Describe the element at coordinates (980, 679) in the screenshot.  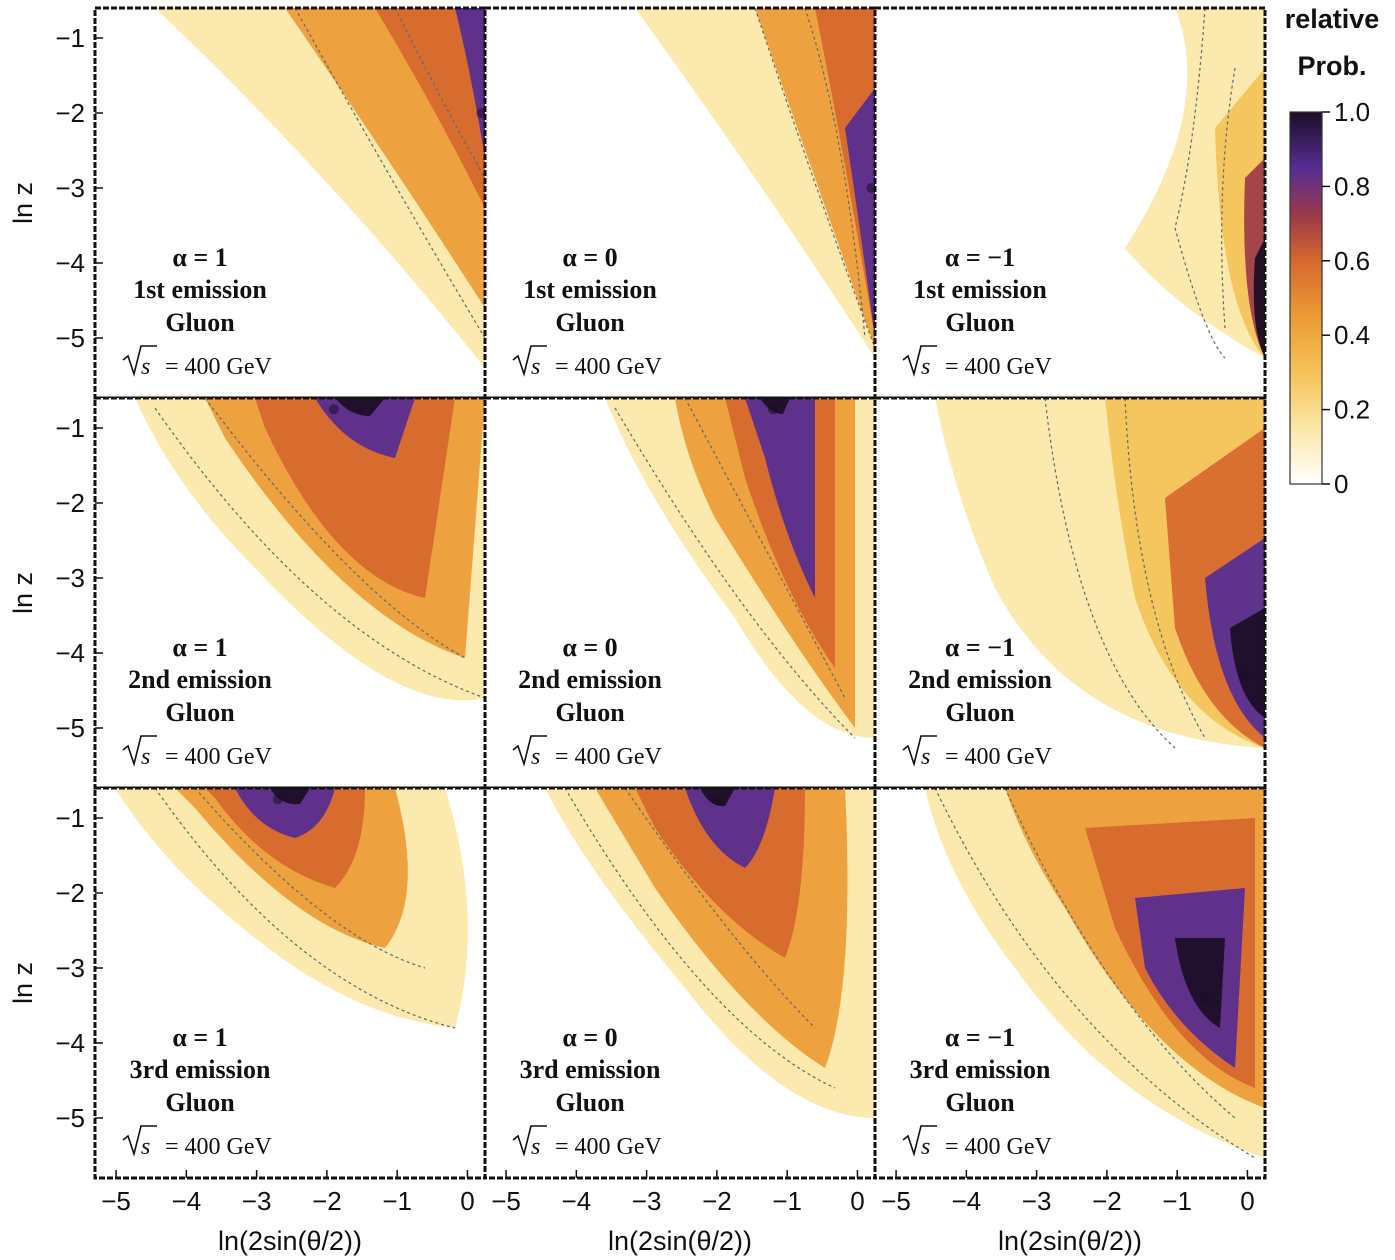
I see `panel-emission-label: 2nd emission` at that location.